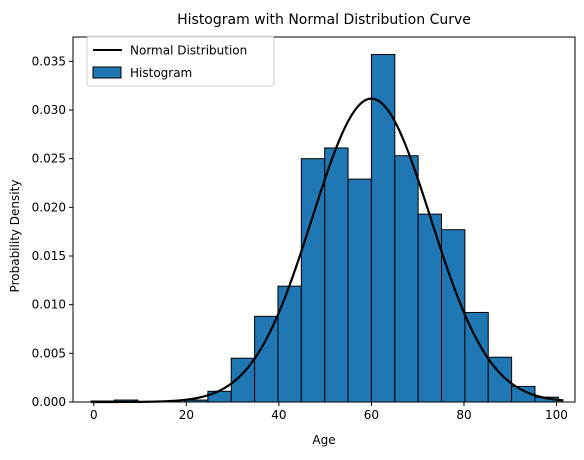 The image size is (584, 460). Describe the element at coordinates (329, 412) in the screenshot. I see `x-axis-ticks: 0 20 40 60 80 100` at that location.